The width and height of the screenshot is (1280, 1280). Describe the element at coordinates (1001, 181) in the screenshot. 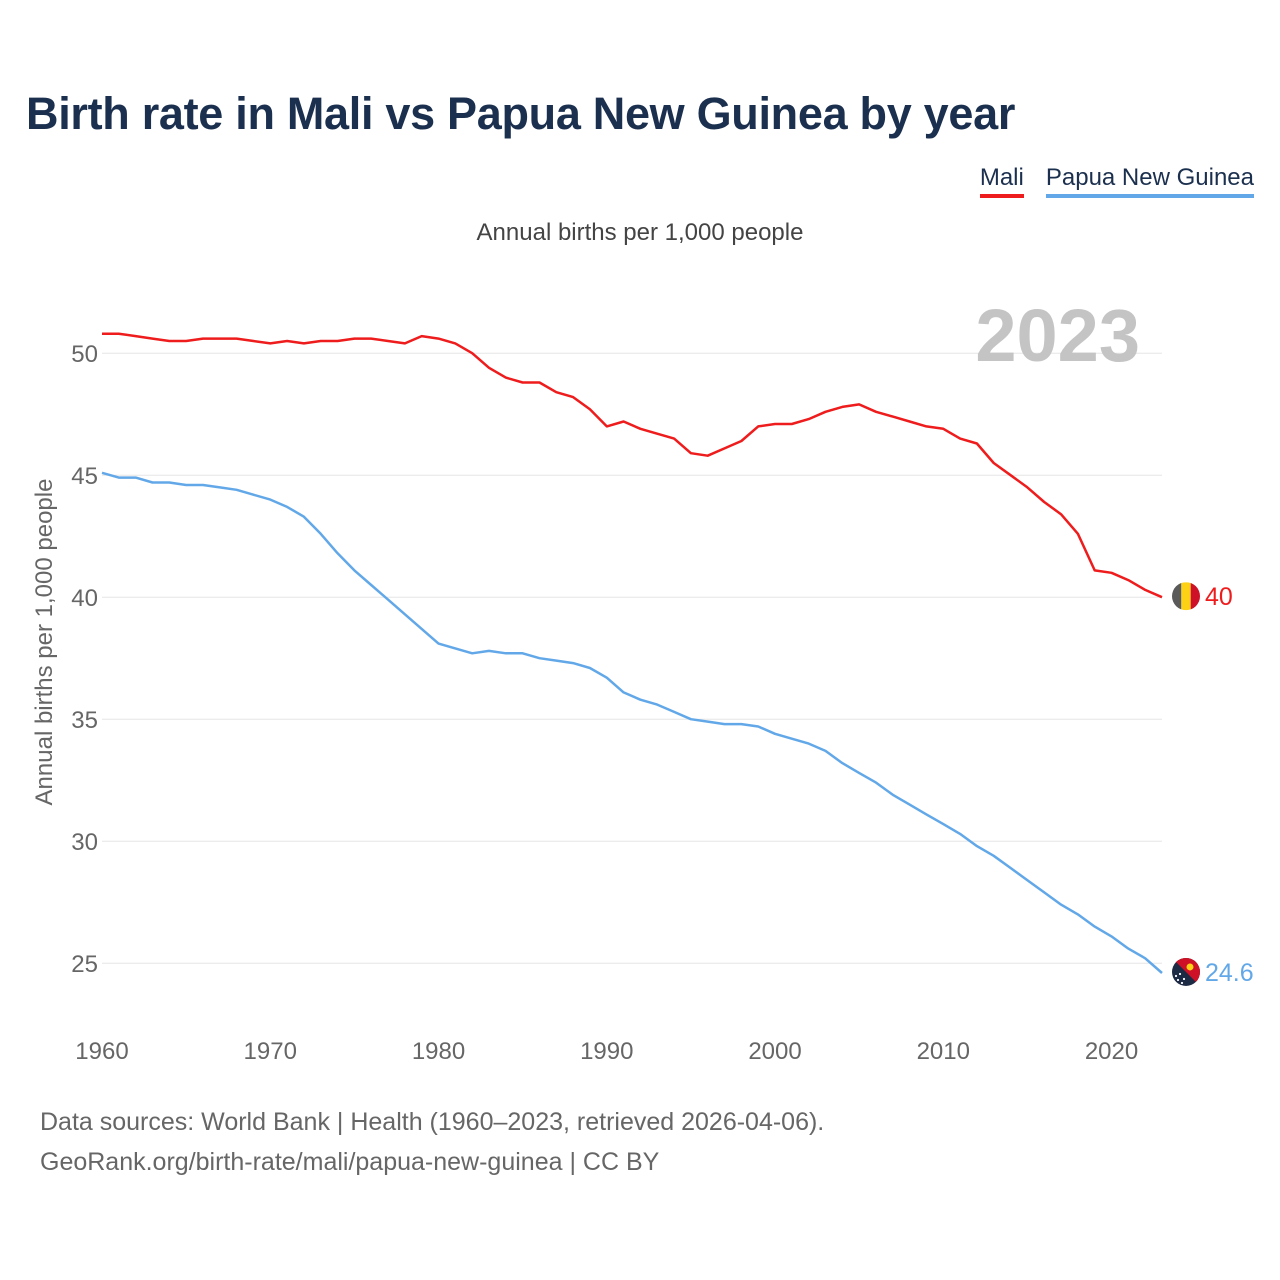

I see `legend-item-mali: Mali` at that location.